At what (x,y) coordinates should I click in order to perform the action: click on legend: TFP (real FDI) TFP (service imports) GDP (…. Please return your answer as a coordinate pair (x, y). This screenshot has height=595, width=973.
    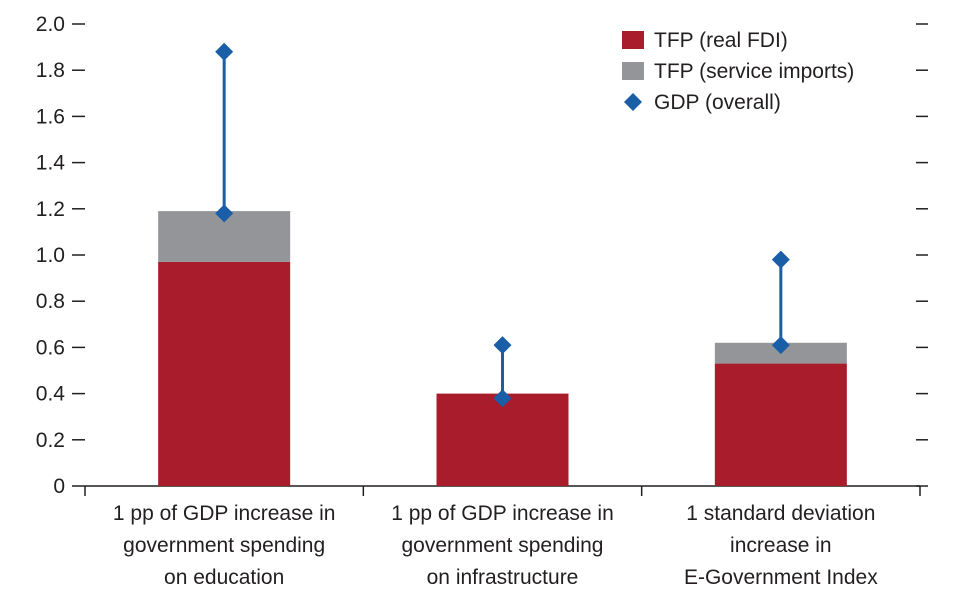
    Looking at the image, I should click on (738, 71).